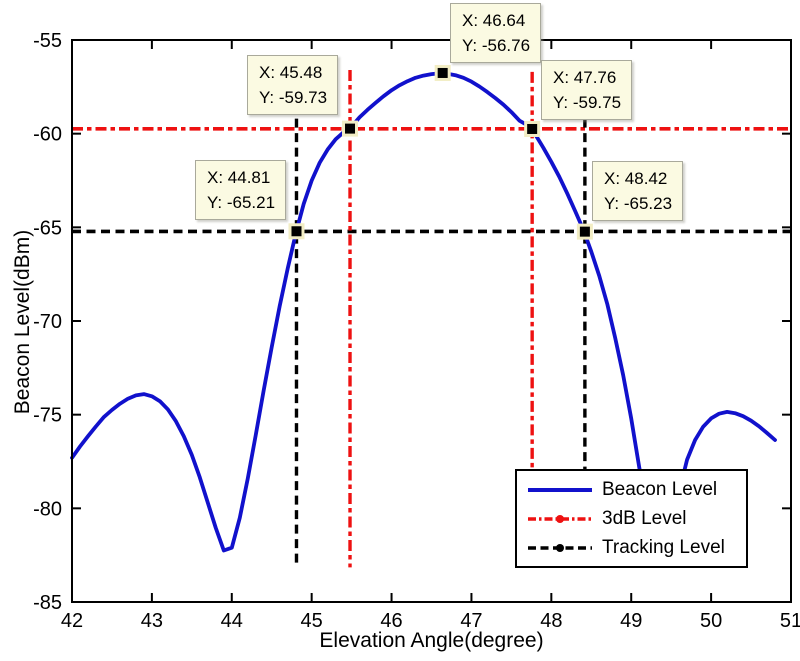 This screenshot has width=800, height=661. Describe the element at coordinates (663, 547) in the screenshot. I see `legend-label-tracking-level: Tracking Level` at that location.